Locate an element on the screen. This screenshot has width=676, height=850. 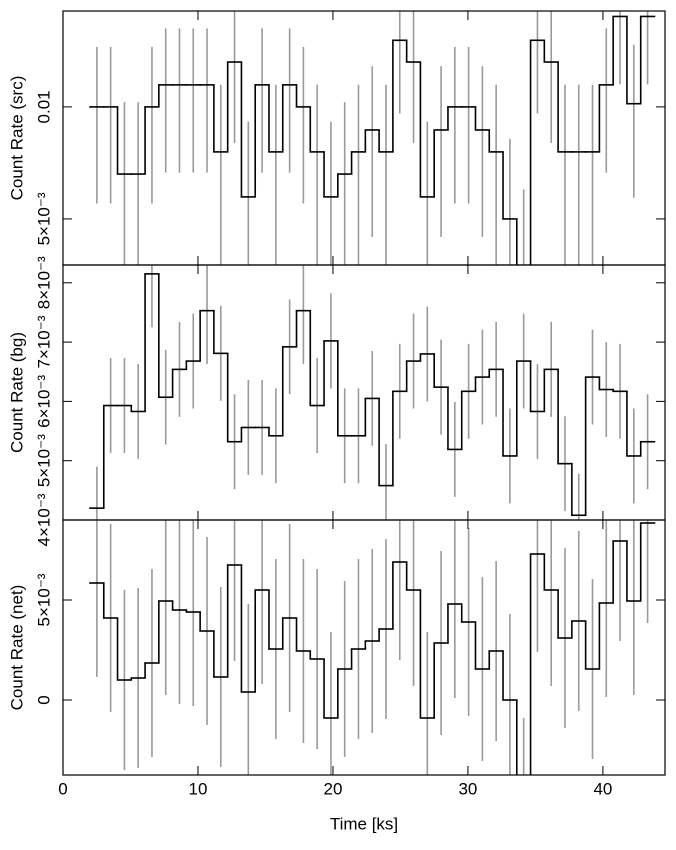
y-tick-label: 0 is located at coordinates (43, 699).